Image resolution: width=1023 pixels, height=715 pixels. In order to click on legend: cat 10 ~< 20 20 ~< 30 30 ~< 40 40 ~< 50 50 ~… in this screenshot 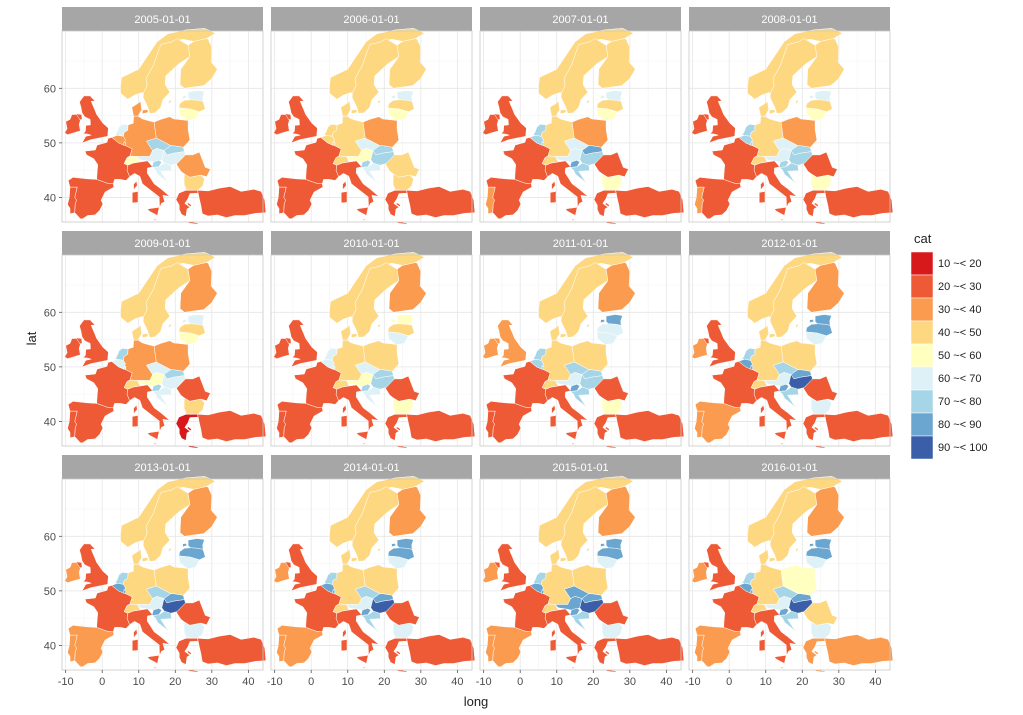, I will do `click(949, 345)`.